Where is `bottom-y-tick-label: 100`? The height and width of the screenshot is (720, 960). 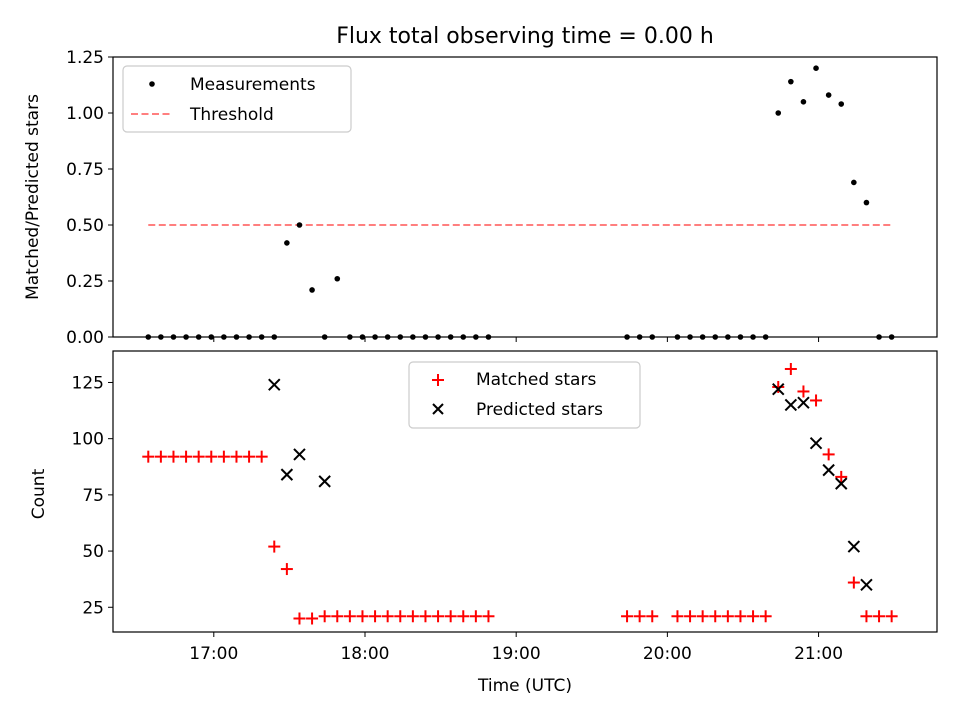 bottom-y-tick-label: 100 is located at coordinates (88, 440).